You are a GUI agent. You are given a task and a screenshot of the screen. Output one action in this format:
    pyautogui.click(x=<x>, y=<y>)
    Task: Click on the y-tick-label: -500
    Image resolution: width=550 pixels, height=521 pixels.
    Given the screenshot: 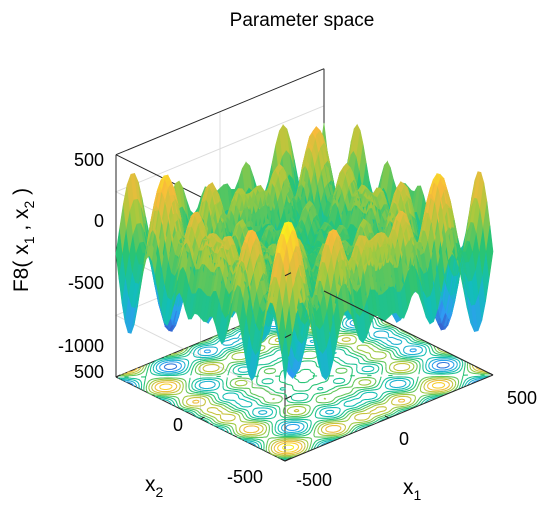 What is the action you would take?
    pyautogui.click(x=245, y=477)
    